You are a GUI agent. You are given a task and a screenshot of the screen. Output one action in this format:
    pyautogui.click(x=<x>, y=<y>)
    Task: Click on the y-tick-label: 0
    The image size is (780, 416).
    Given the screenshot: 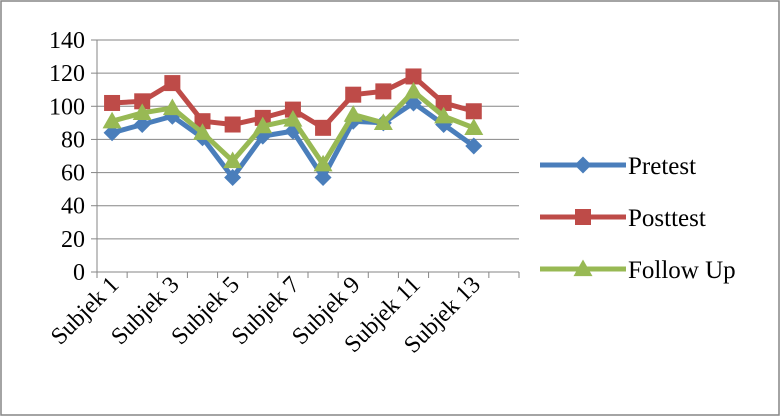 What is the action you would take?
    pyautogui.click(x=79, y=273)
    